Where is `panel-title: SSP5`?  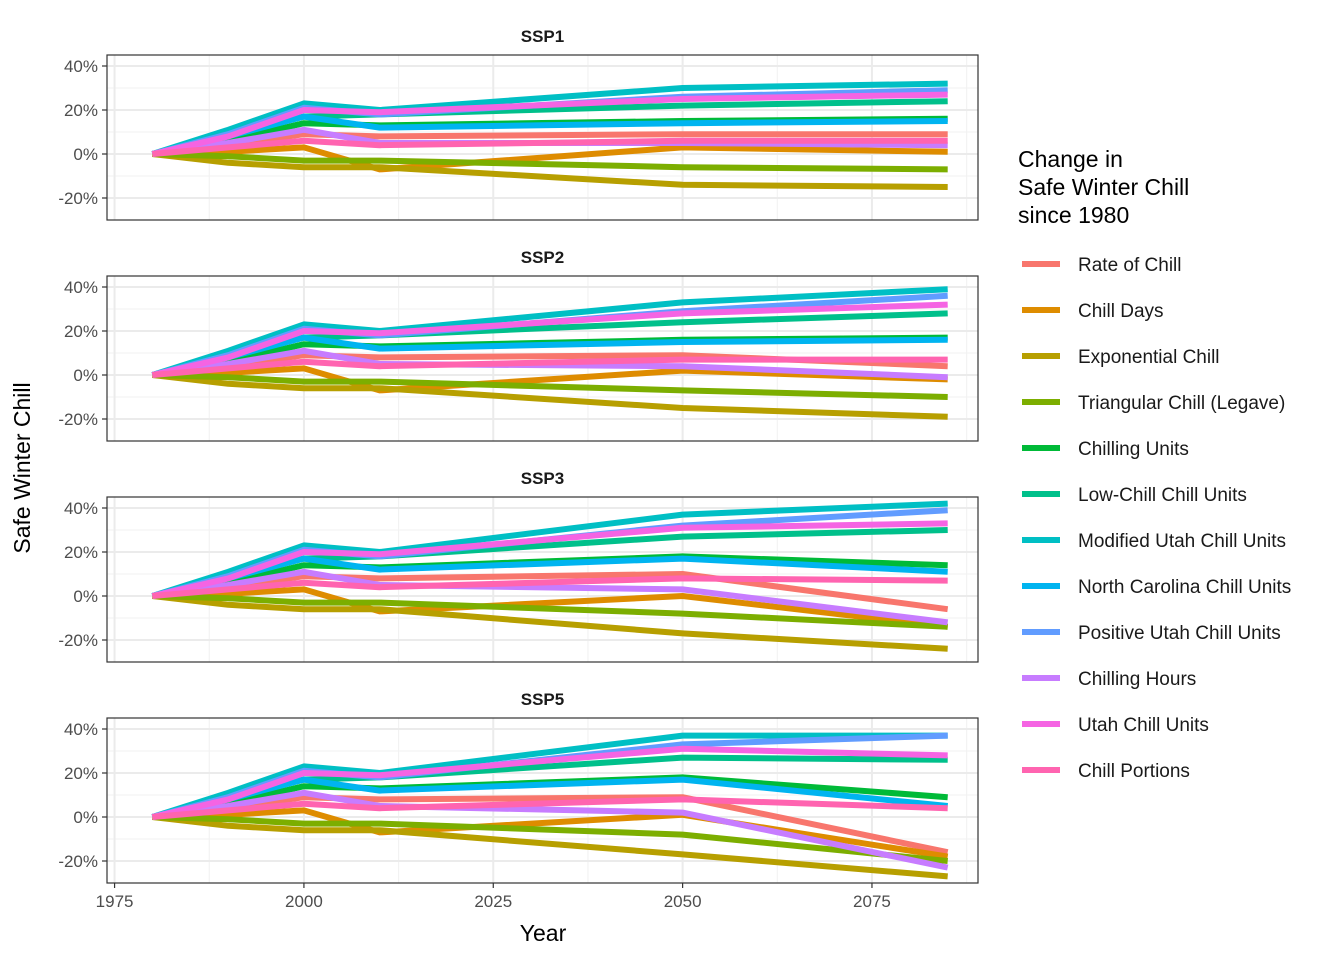
panel-title: SSP5 is located at coordinates (542, 699).